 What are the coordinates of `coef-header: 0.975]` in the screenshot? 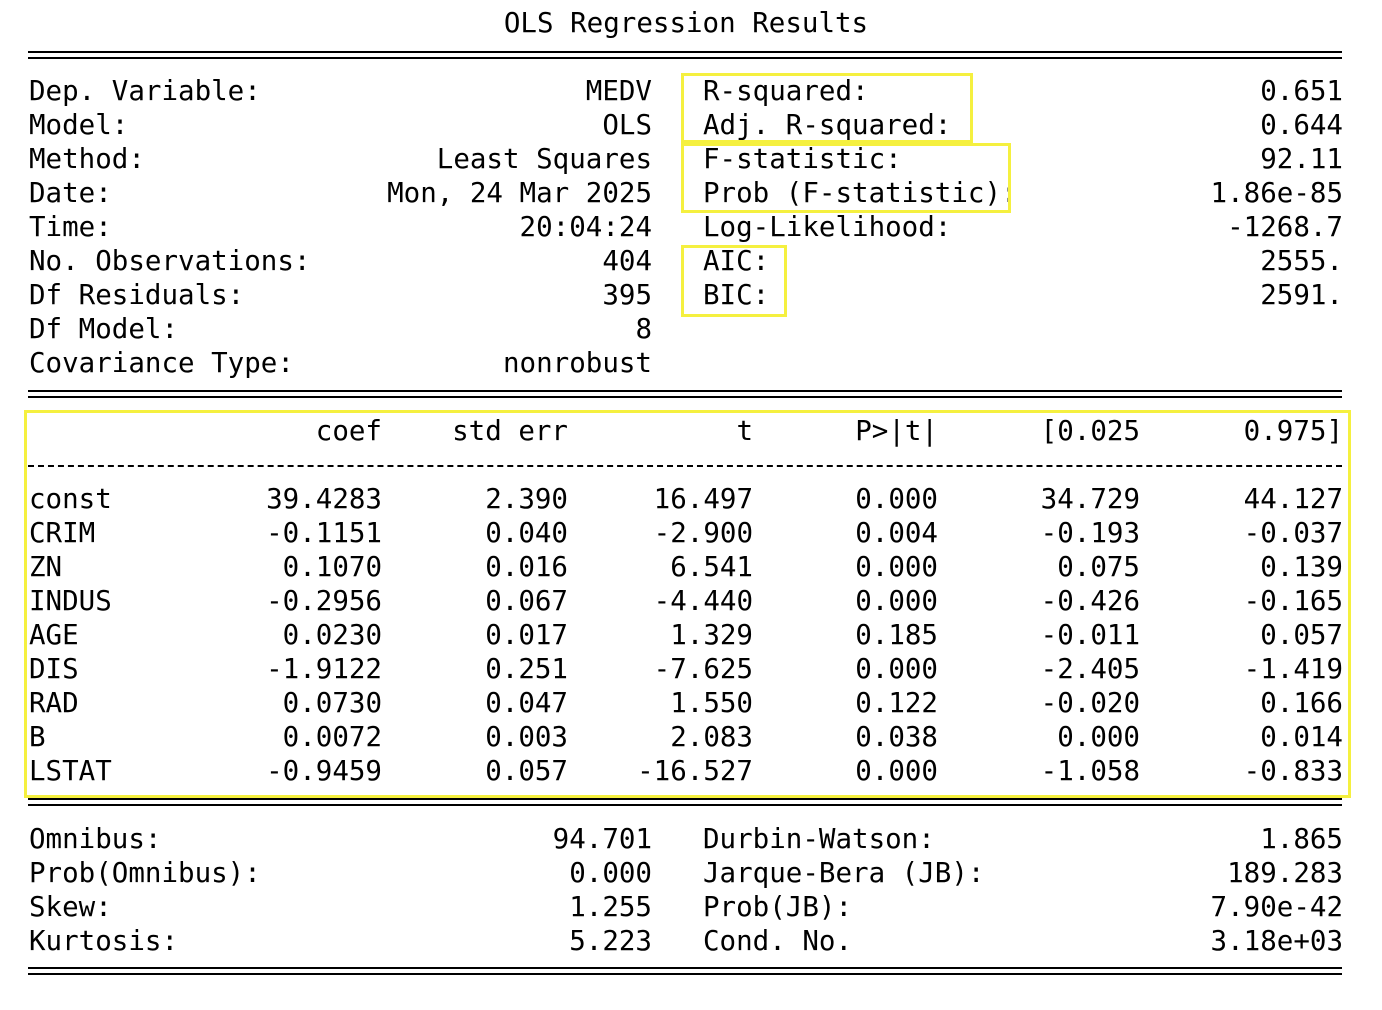 It's located at (1293, 431).